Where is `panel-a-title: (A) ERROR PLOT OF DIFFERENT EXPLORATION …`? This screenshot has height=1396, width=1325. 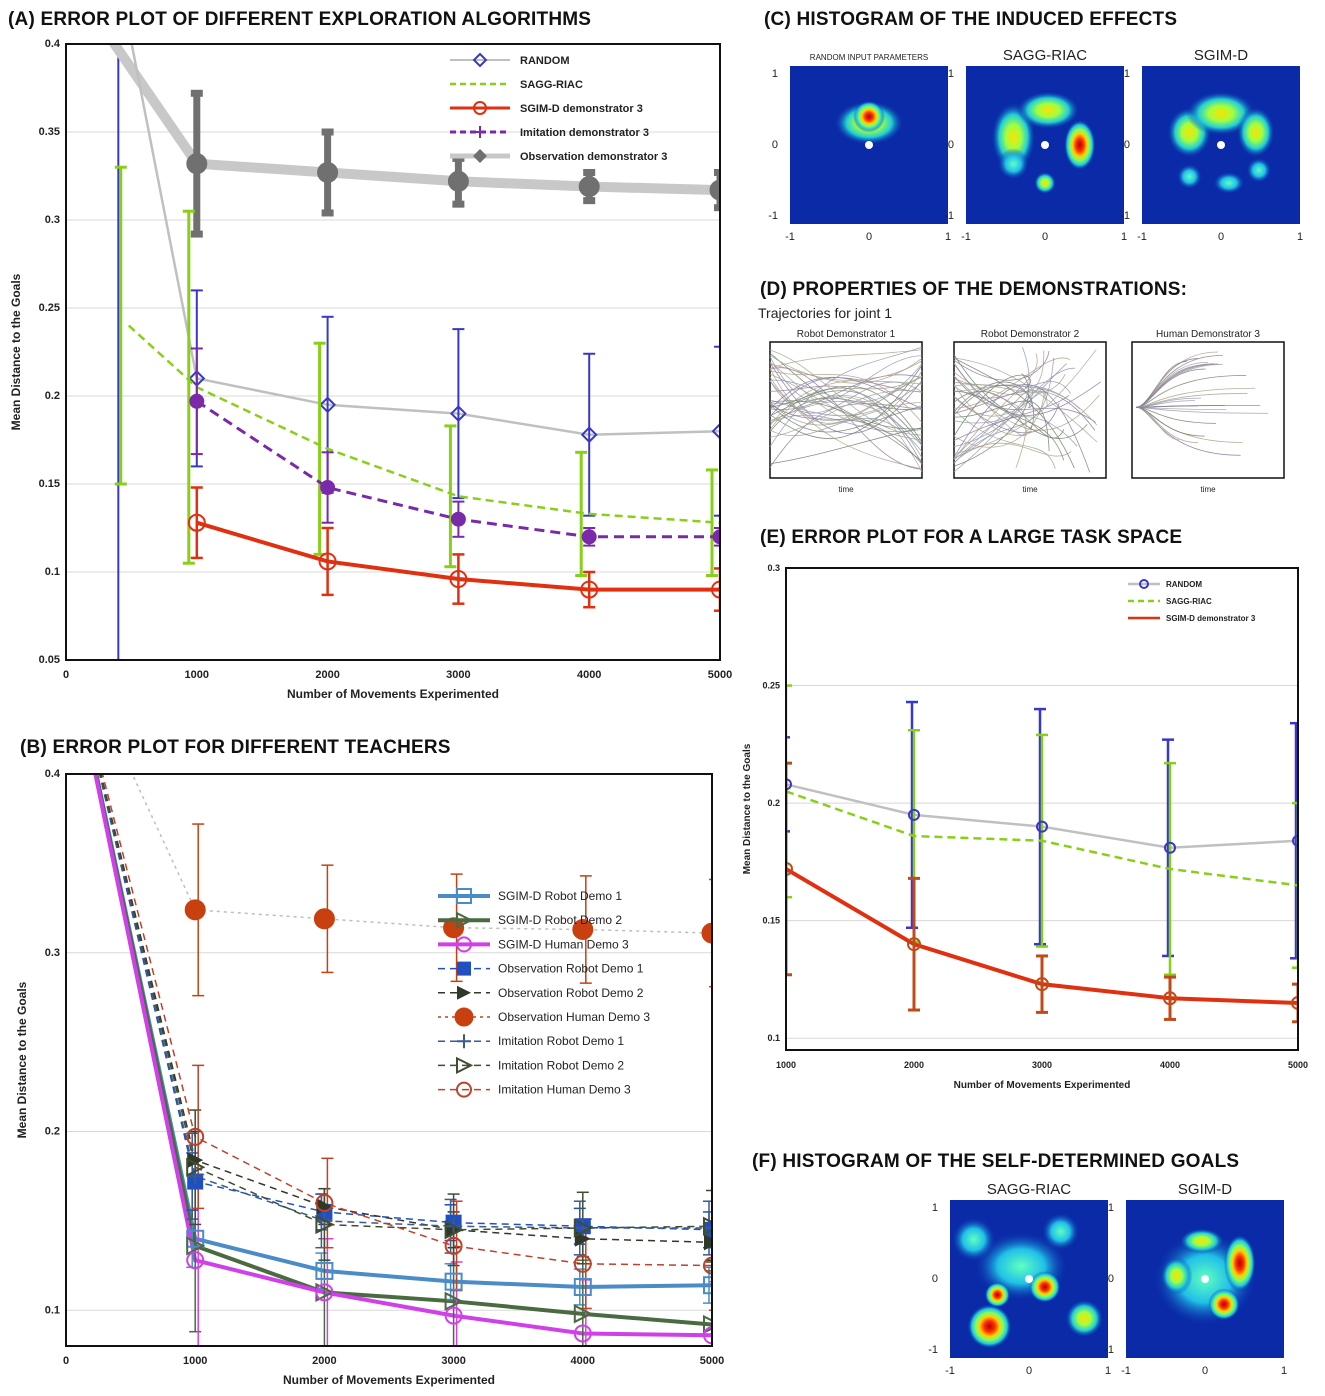 panel-a-title: (A) ERROR PLOT OF DIFFERENT EXPLORATION … is located at coordinates (300, 19).